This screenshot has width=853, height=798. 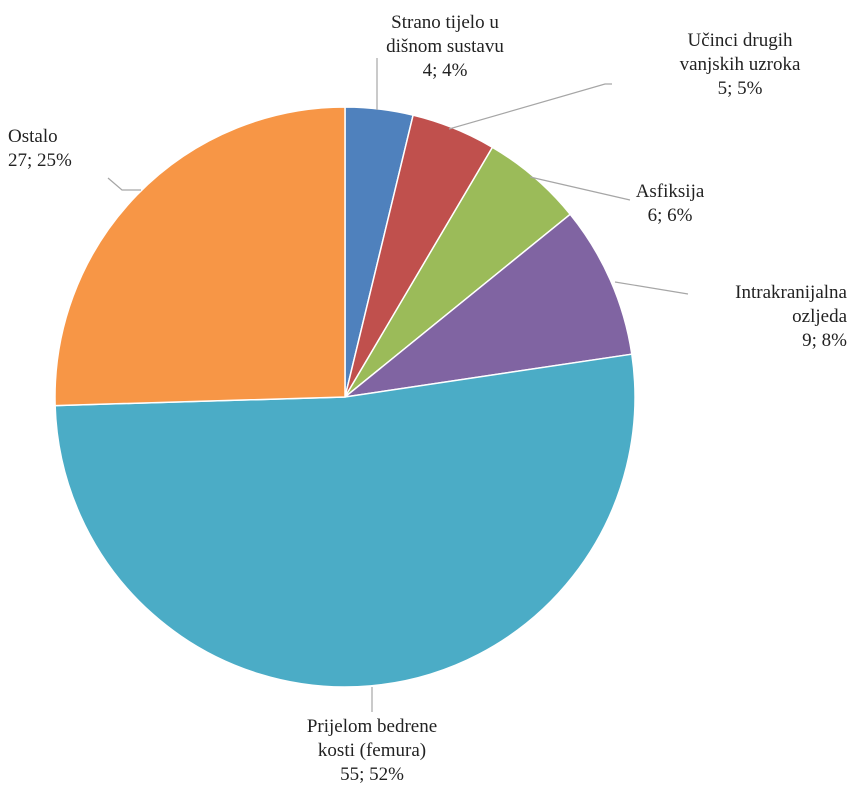 I want to click on data-label-4: Prijelom bedrene kosti (femura) 55; 52%, so click(x=372, y=750).